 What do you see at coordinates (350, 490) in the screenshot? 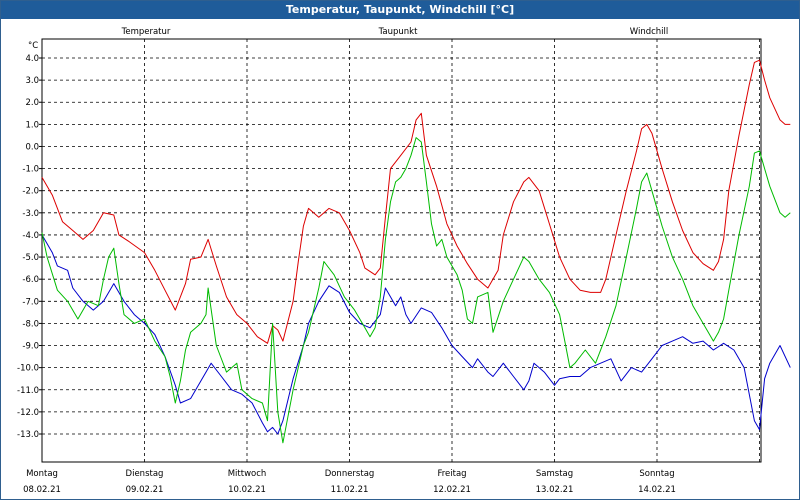
I see `x-date-label: 11.02.21` at bounding box center [350, 490].